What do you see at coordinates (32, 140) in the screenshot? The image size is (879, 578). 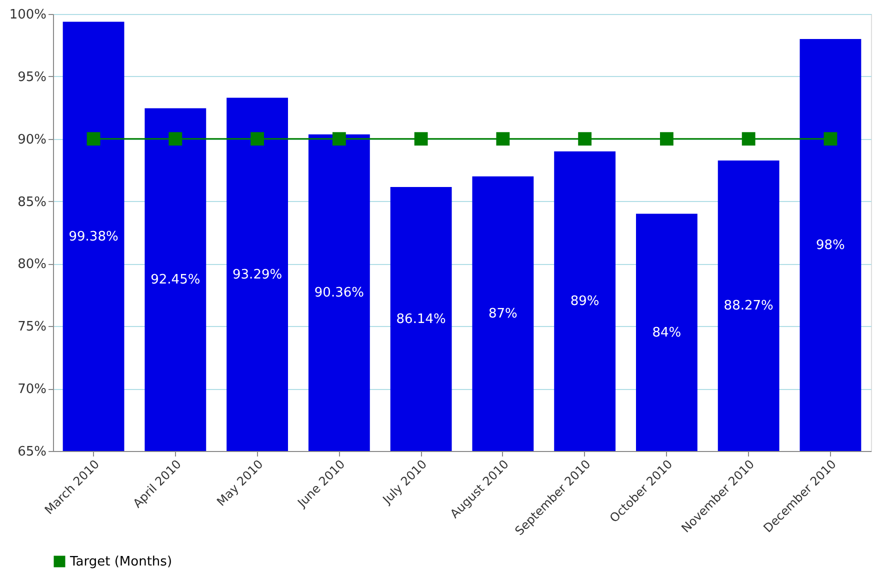 I see `y-tick-label: 90%` at bounding box center [32, 140].